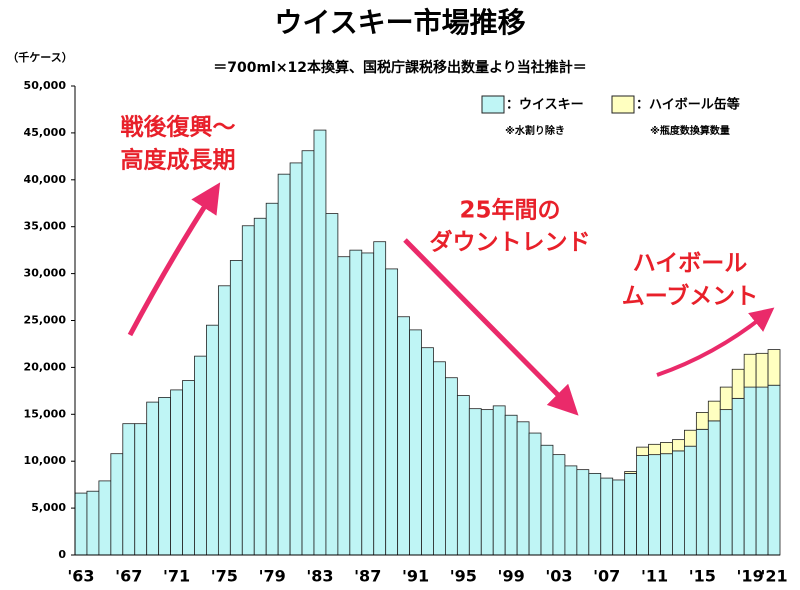 This screenshot has width=800, height=590. I want to click on x-tick-label: '63, so click(80, 576).